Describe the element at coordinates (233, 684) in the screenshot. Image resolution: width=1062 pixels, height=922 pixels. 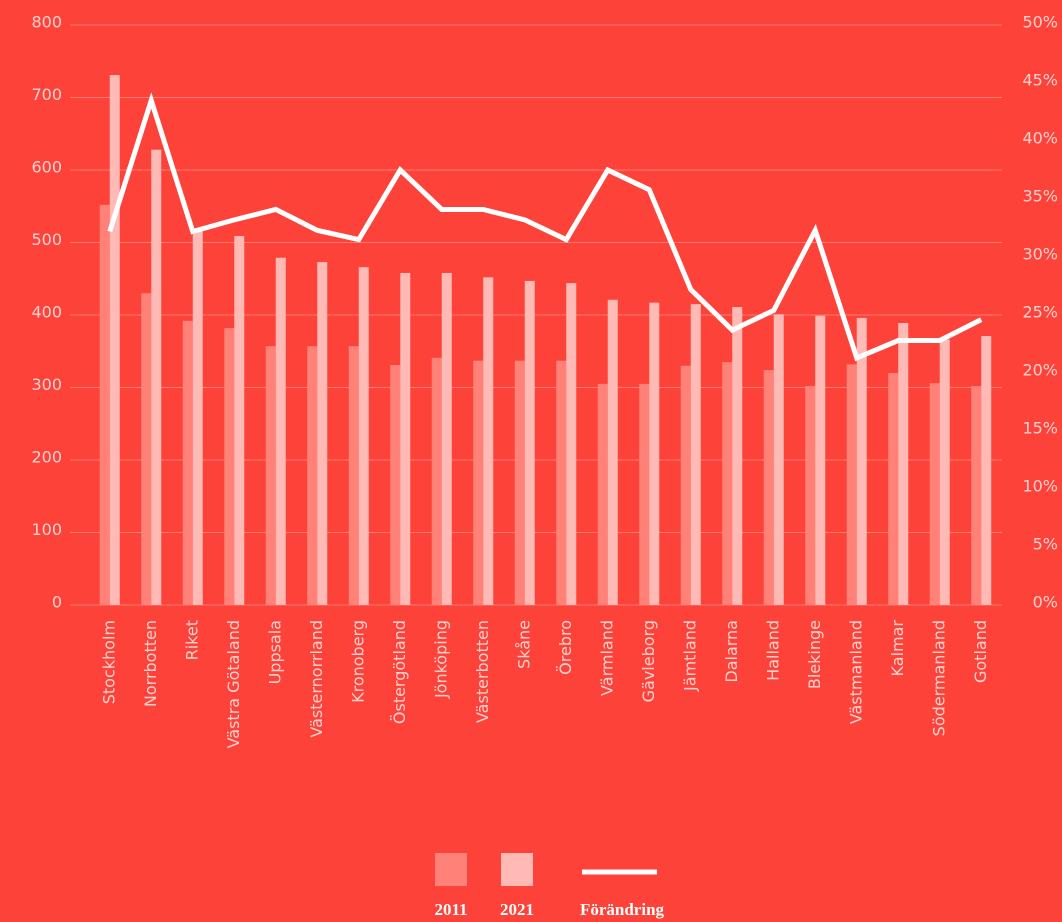
I see `x-tick-label: Västra Götaland` at that location.